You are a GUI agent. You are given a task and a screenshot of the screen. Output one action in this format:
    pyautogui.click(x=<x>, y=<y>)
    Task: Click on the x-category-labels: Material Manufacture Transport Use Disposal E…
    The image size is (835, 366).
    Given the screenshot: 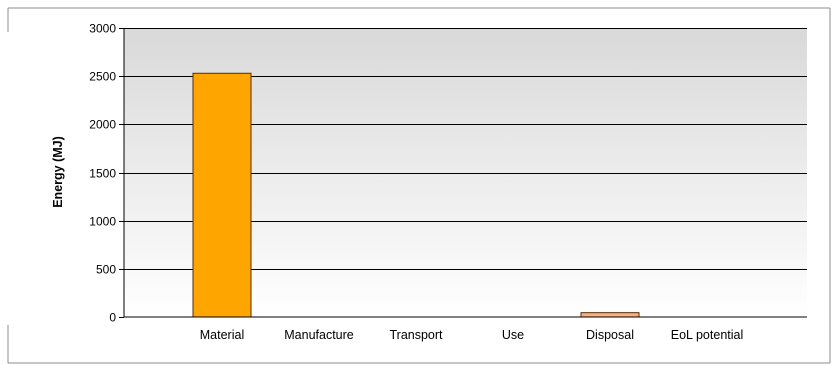 What is the action you would take?
    pyautogui.click(x=471, y=335)
    